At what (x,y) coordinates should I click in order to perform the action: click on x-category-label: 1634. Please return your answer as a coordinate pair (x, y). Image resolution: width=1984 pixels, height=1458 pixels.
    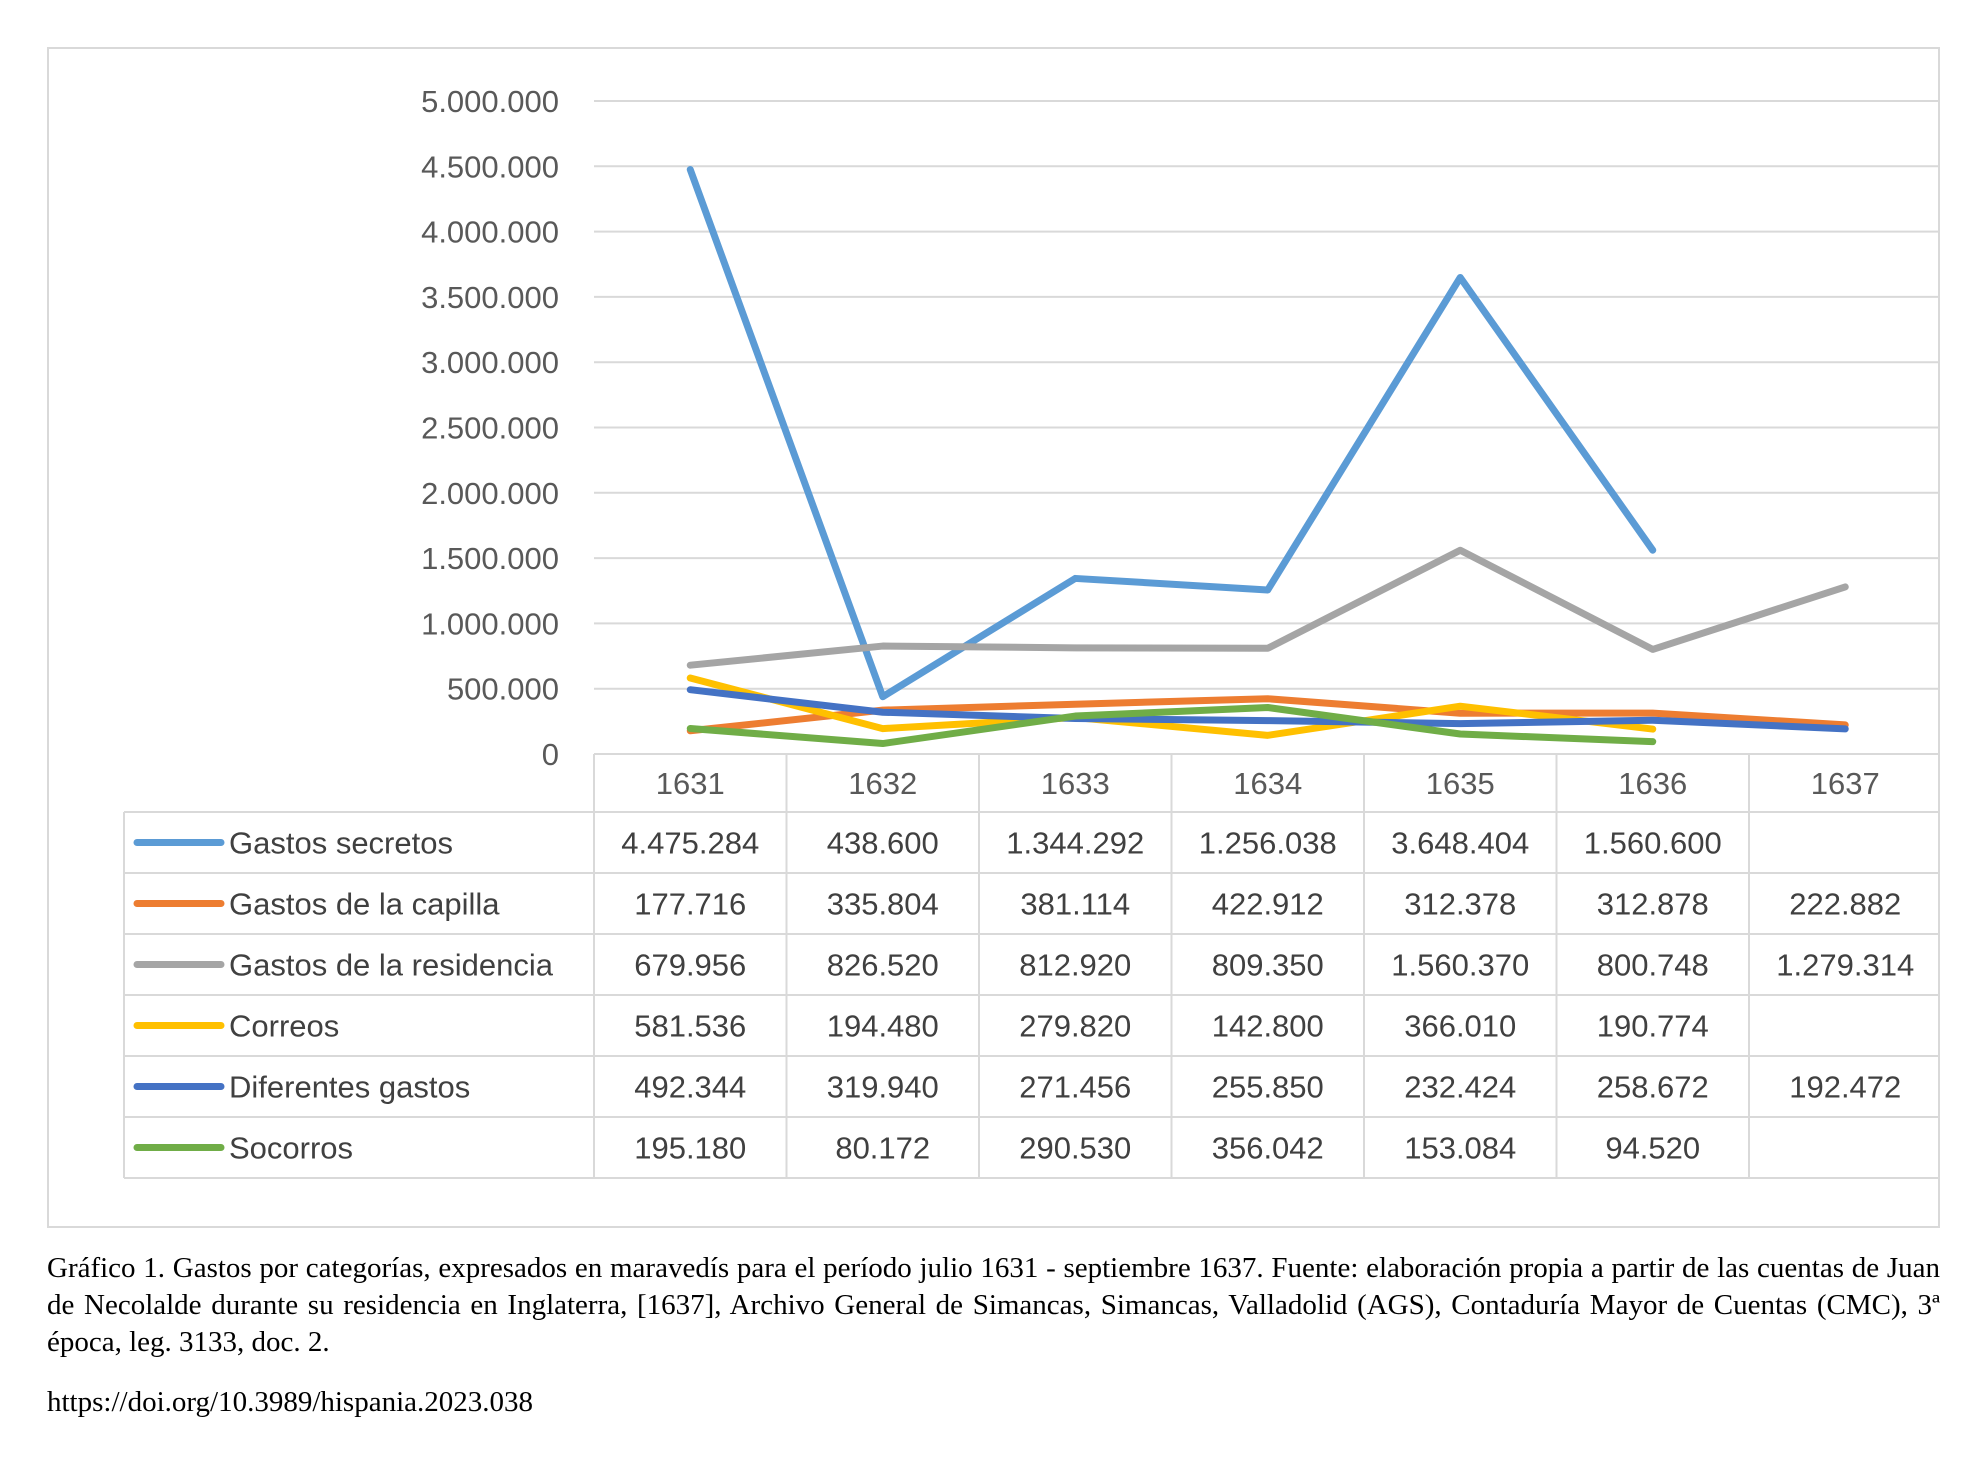
    Looking at the image, I should click on (1267, 783).